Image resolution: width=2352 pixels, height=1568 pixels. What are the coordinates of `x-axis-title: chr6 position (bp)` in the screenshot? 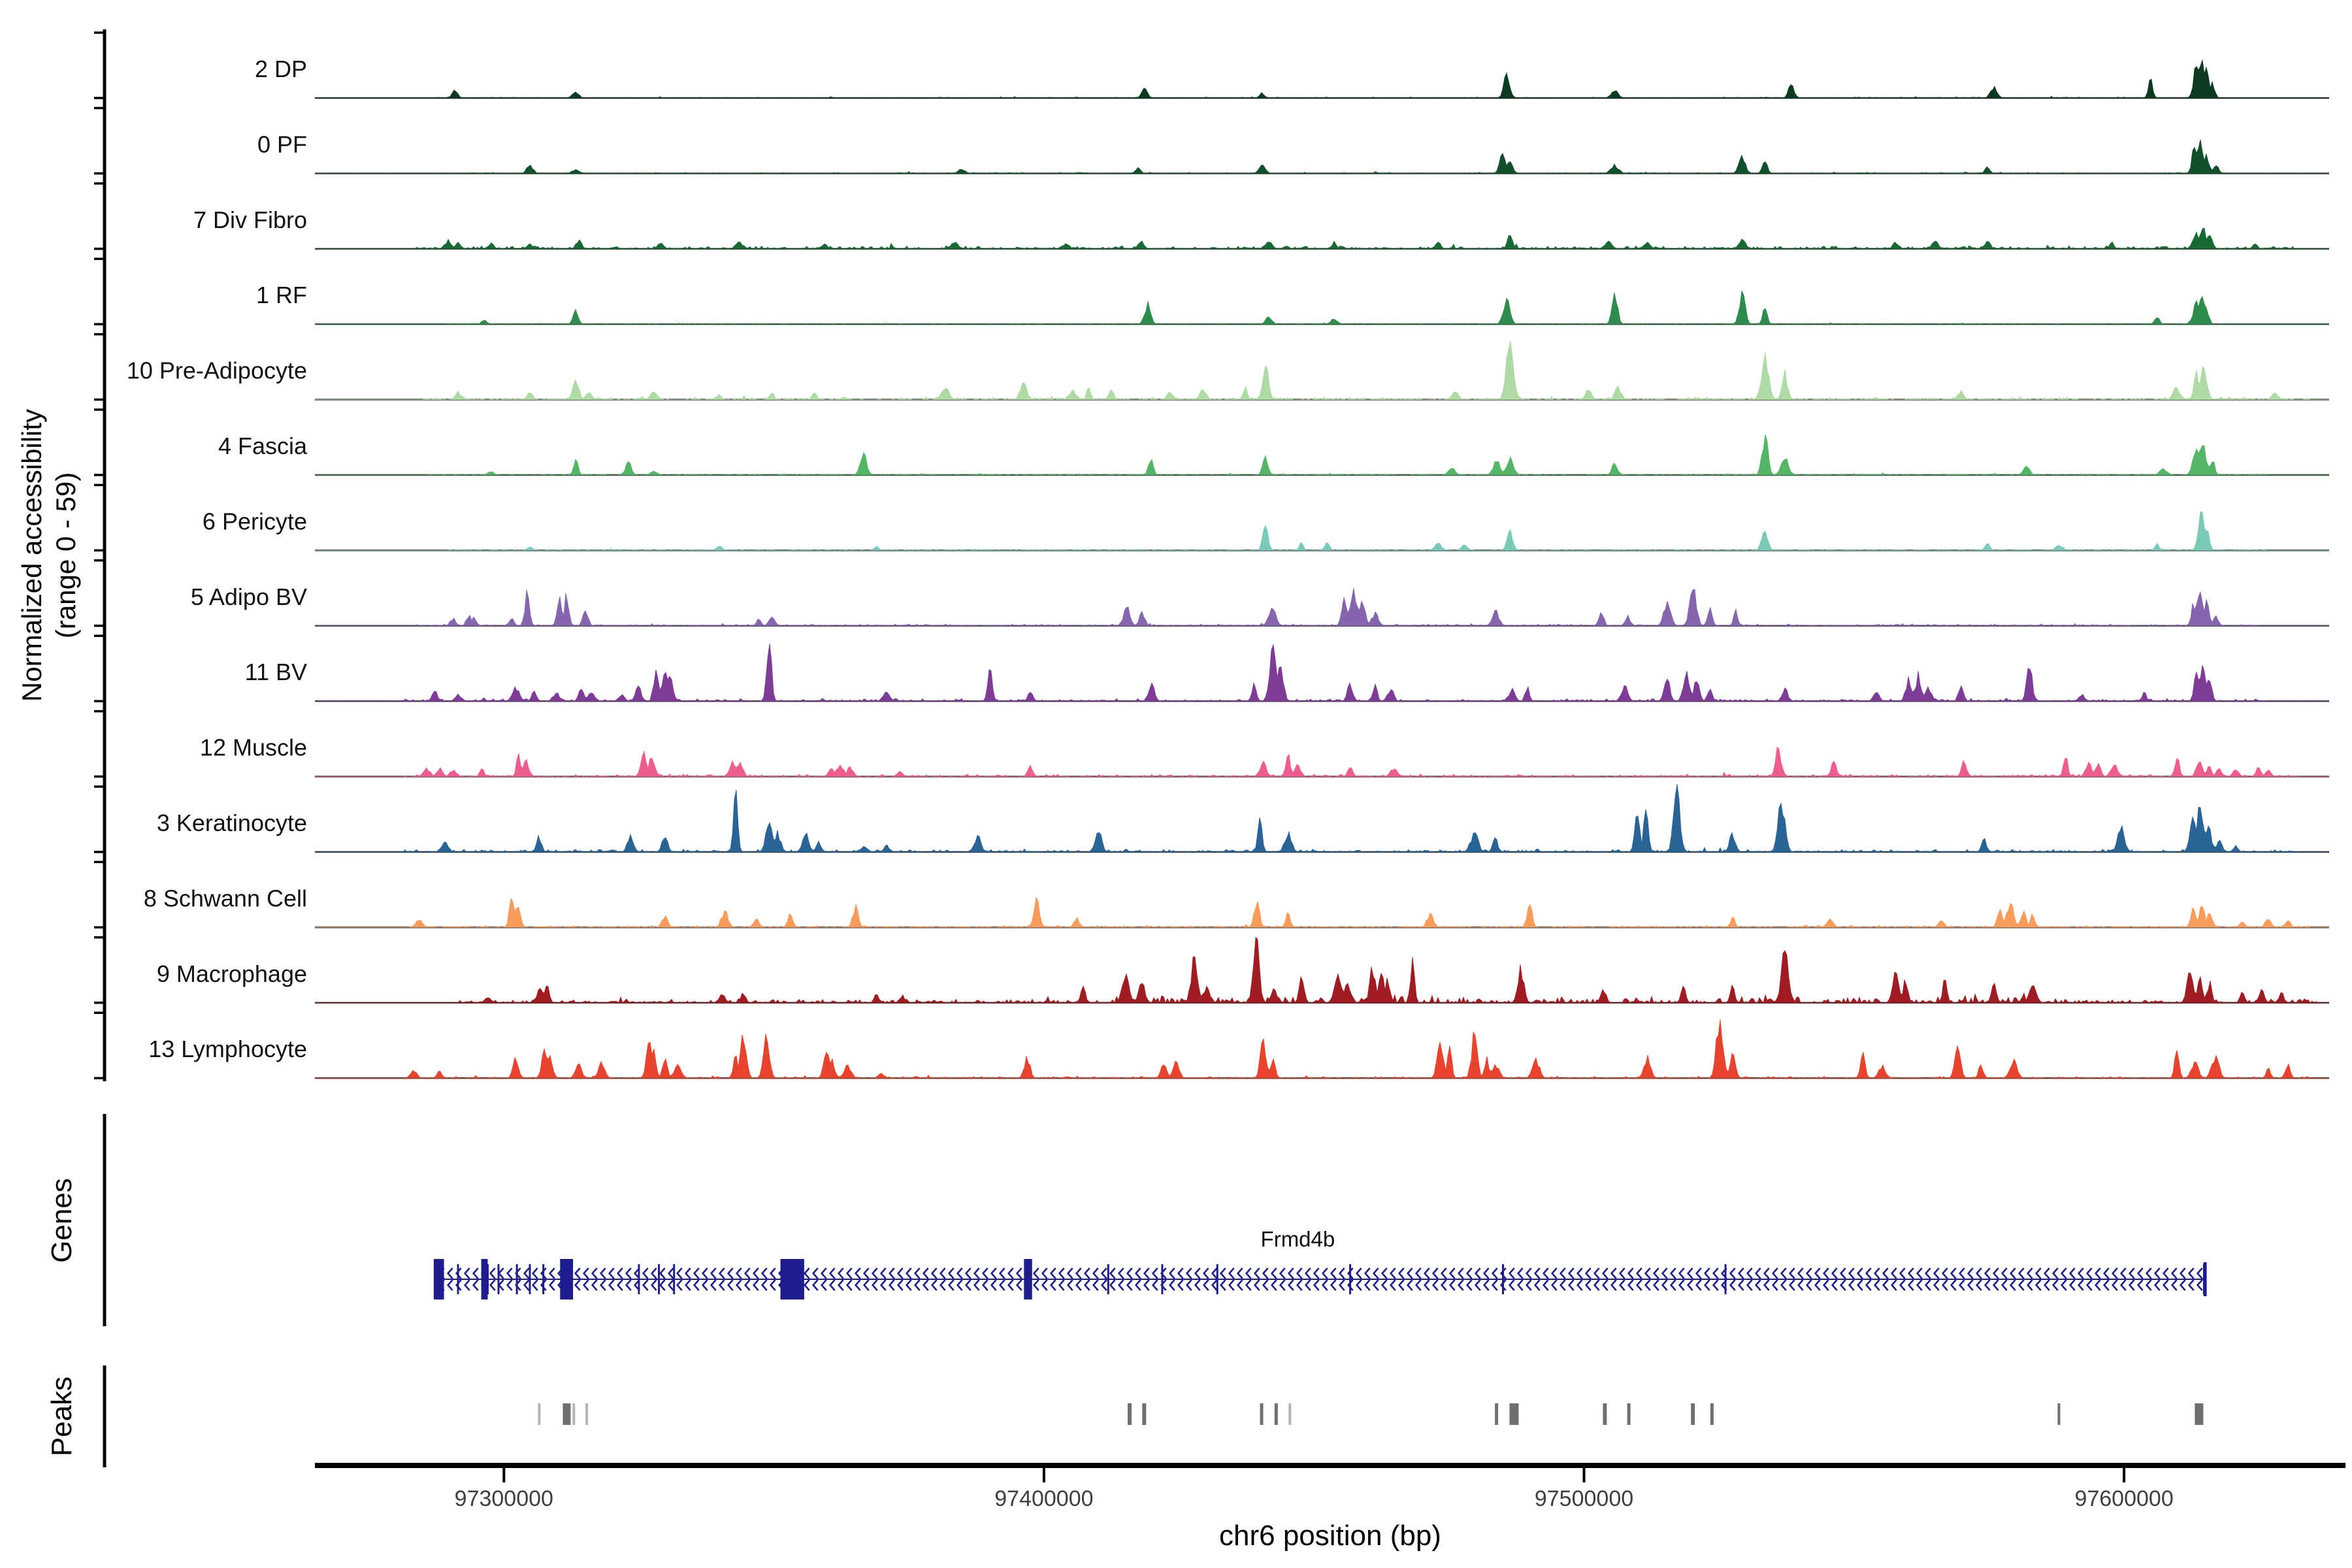 It's located at (1330, 1536).